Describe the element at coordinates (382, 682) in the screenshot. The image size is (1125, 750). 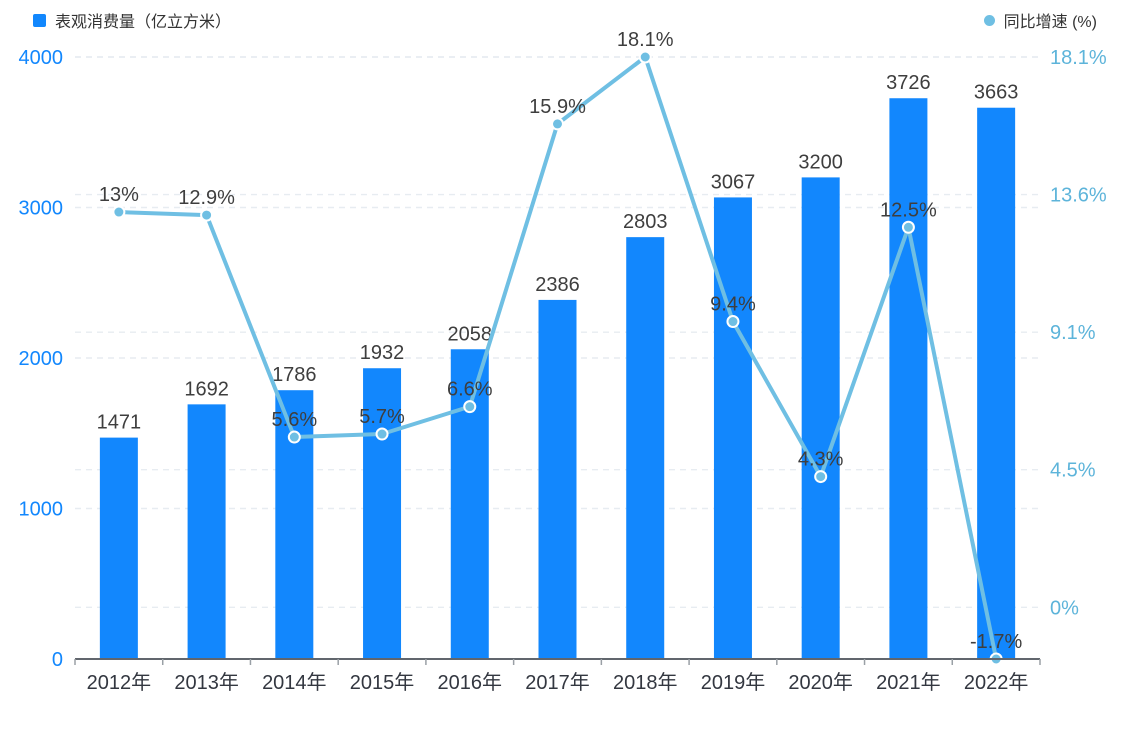
I see `x-axis-label: 2015年` at that location.